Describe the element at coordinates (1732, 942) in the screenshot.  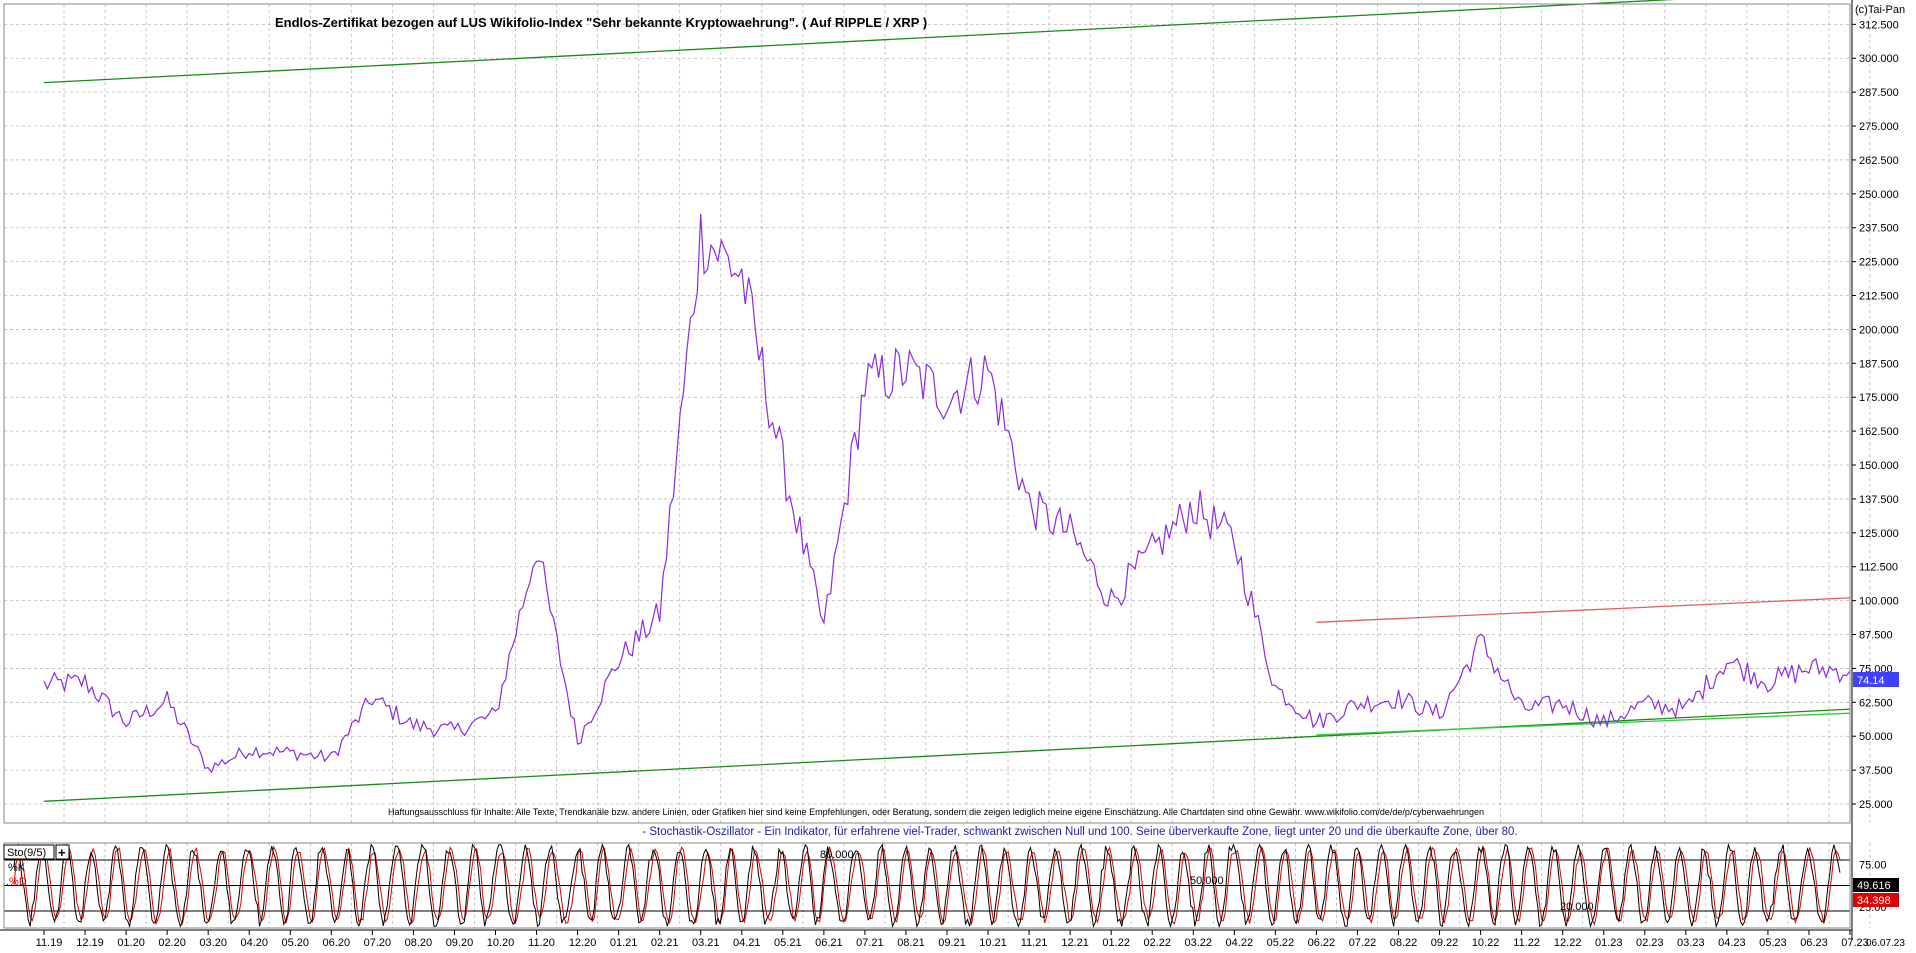
I see `x-tick-label: 04.23` at that location.